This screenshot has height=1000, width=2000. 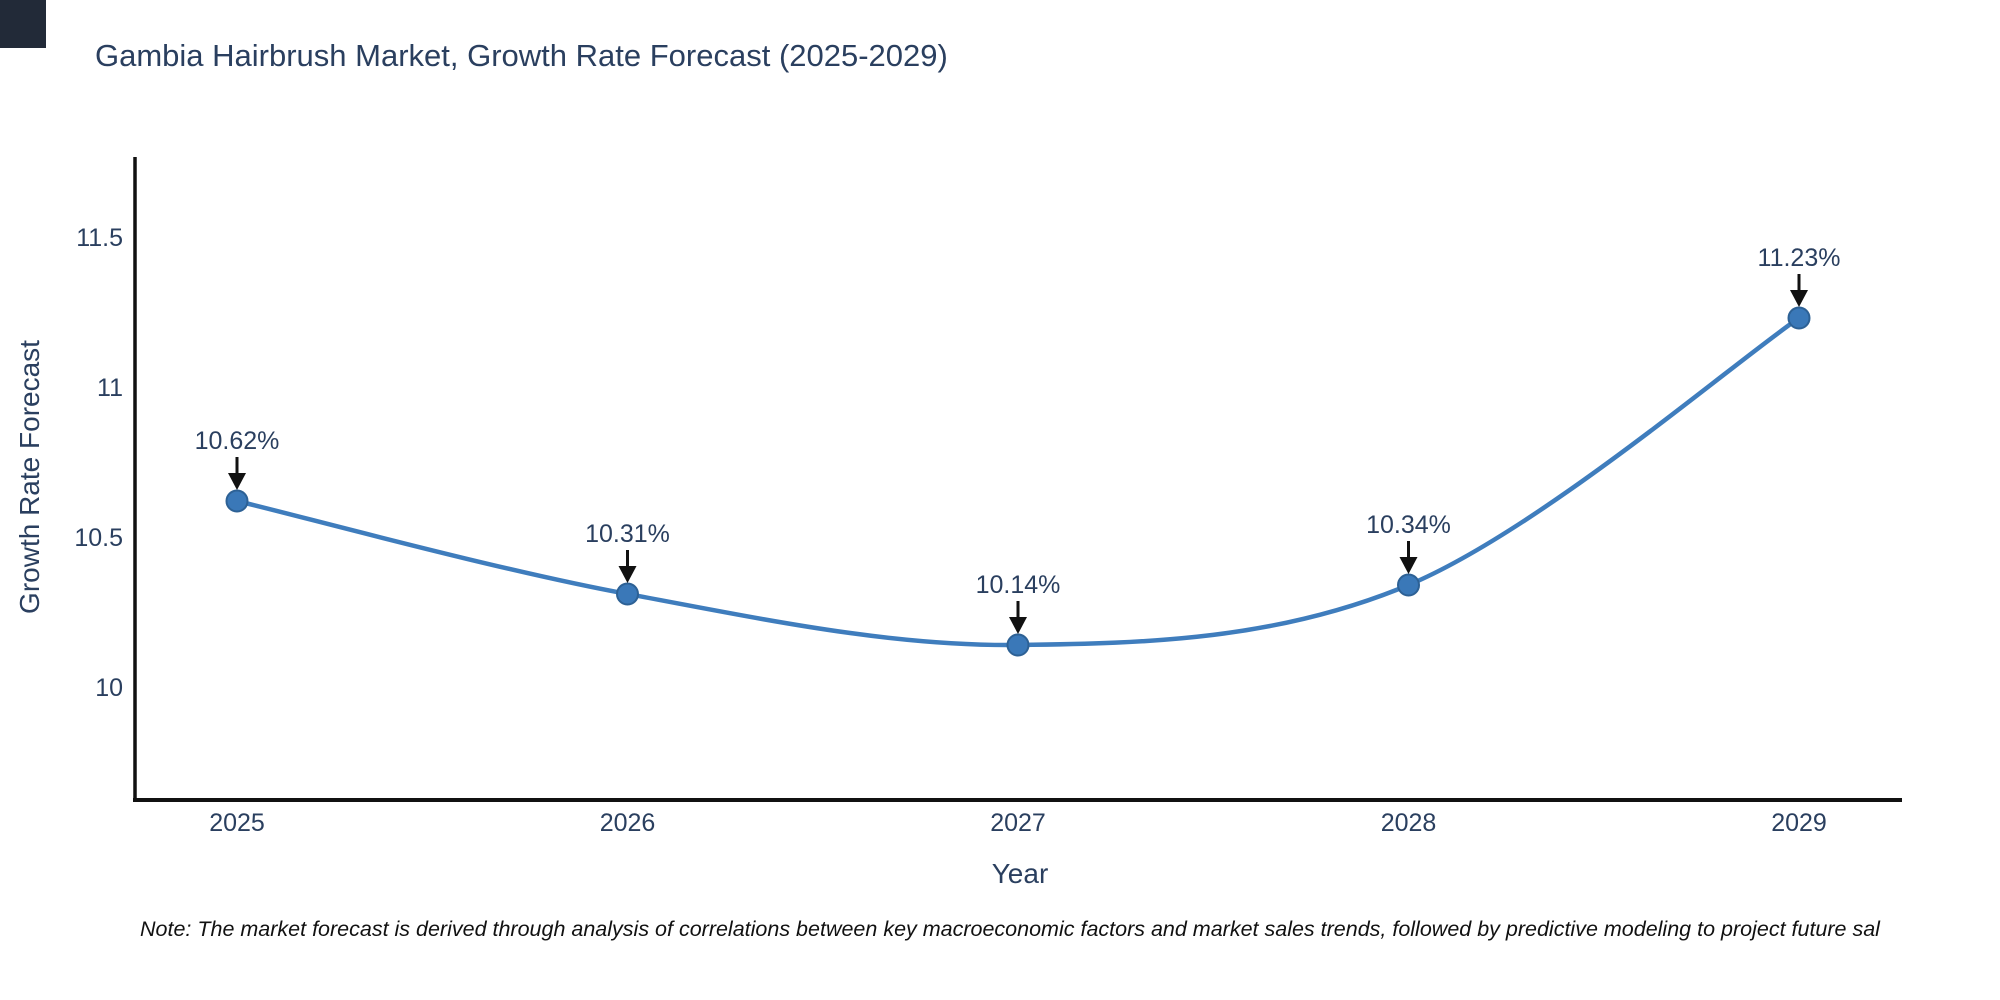 I want to click on y-tick-label: 11, so click(x=110, y=388).